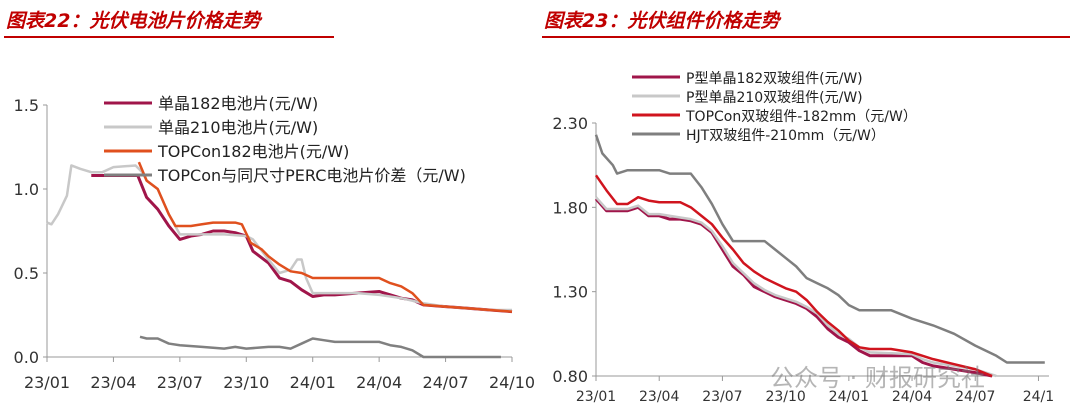 Image resolution: width=1080 pixels, height=418 pixels. What do you see at coordinates (877, 378) in the screenshot?
I see `watermark: 公众号 · 财报研究社` at bounding box center [877, 378].